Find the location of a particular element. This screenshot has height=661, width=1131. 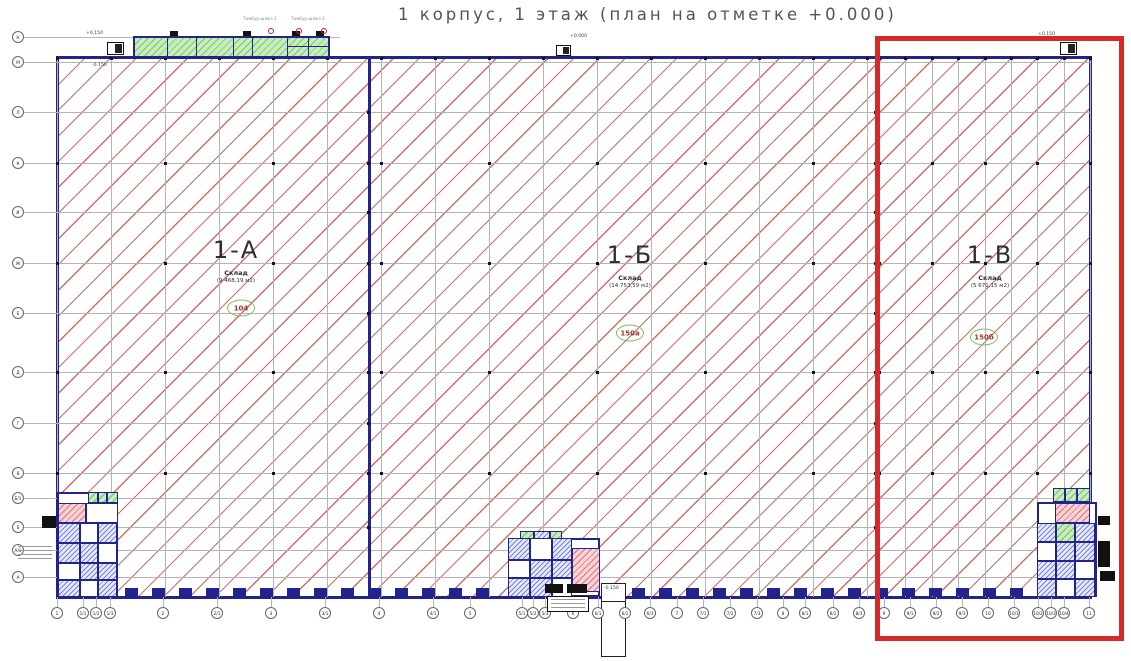

door-icon is located at coordinates (115, 48).